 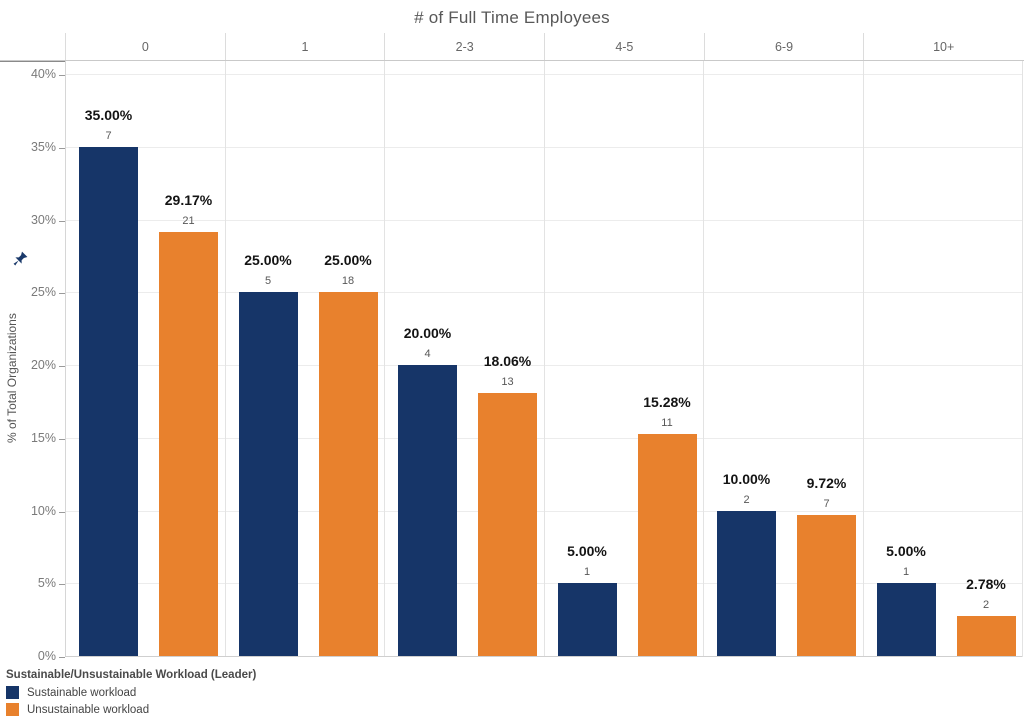 What do you see at coordinates (906, 619) in the screenshot?
I see `bar-sustainable-10+` at bounding box center [906, 619].